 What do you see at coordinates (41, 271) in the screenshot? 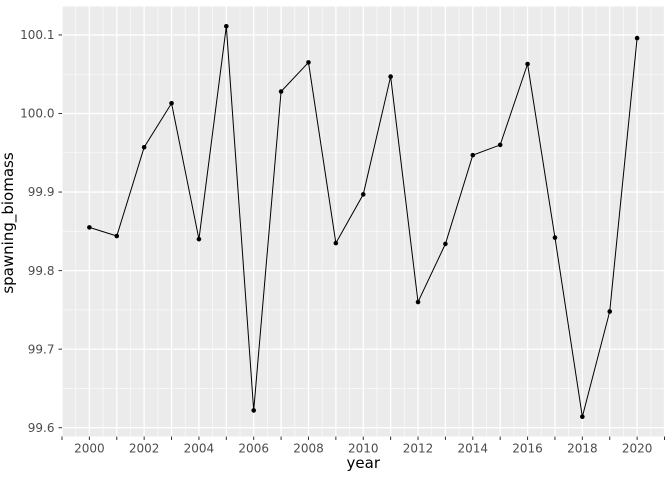
I see `y-tick-label: 99.8` at bounding box center [41, 271].